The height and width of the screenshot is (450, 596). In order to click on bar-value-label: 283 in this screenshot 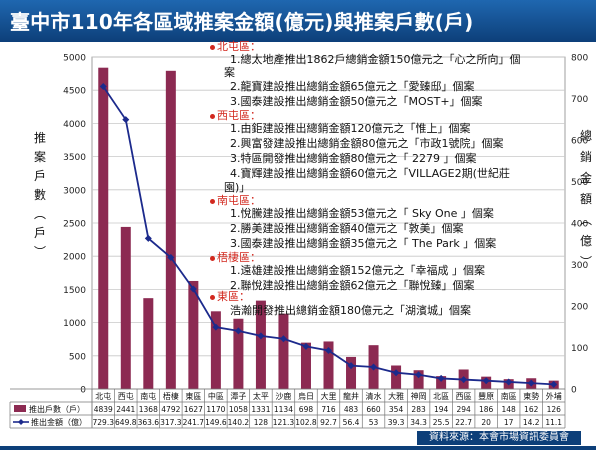, I will do `click(418, 409)`.